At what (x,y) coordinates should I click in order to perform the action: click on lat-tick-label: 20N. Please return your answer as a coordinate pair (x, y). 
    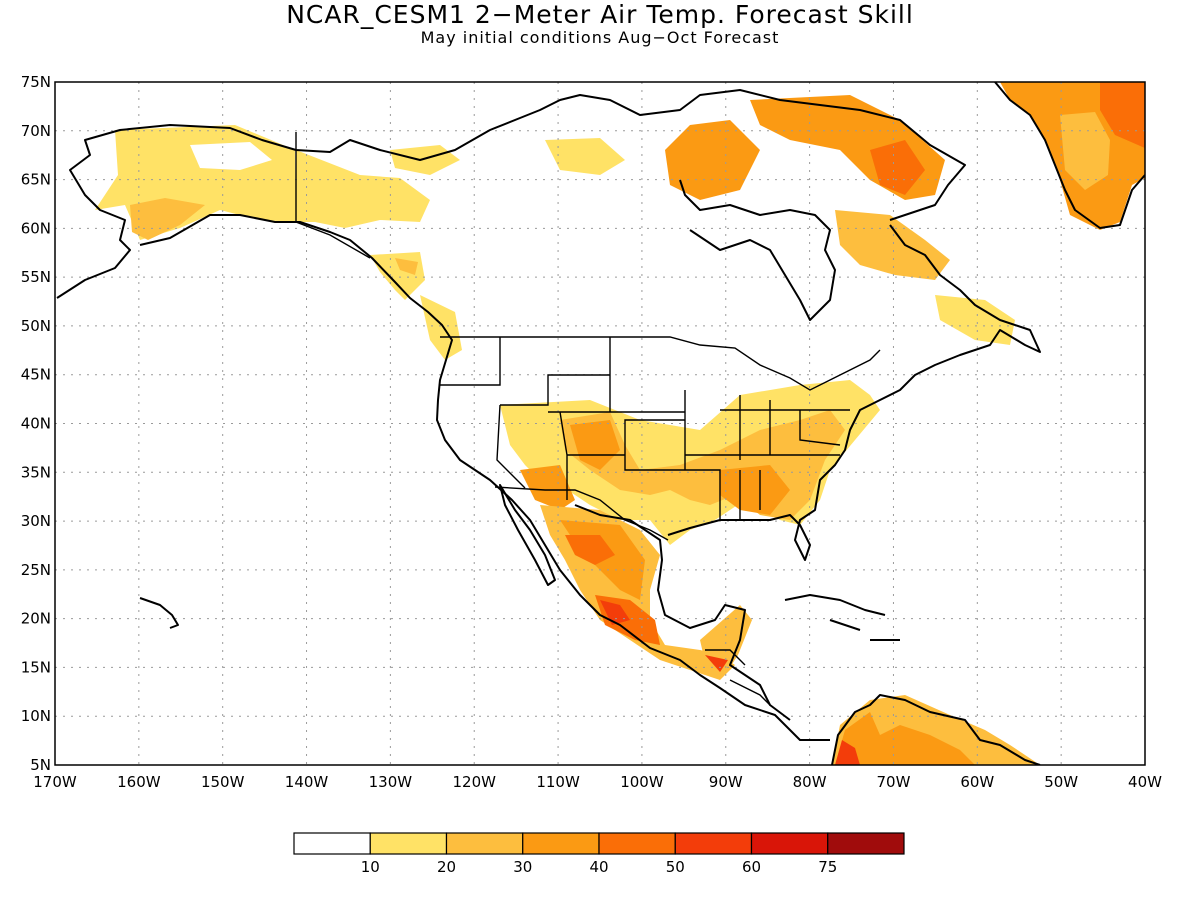
    Looking at the image, I should click on (36, 619).